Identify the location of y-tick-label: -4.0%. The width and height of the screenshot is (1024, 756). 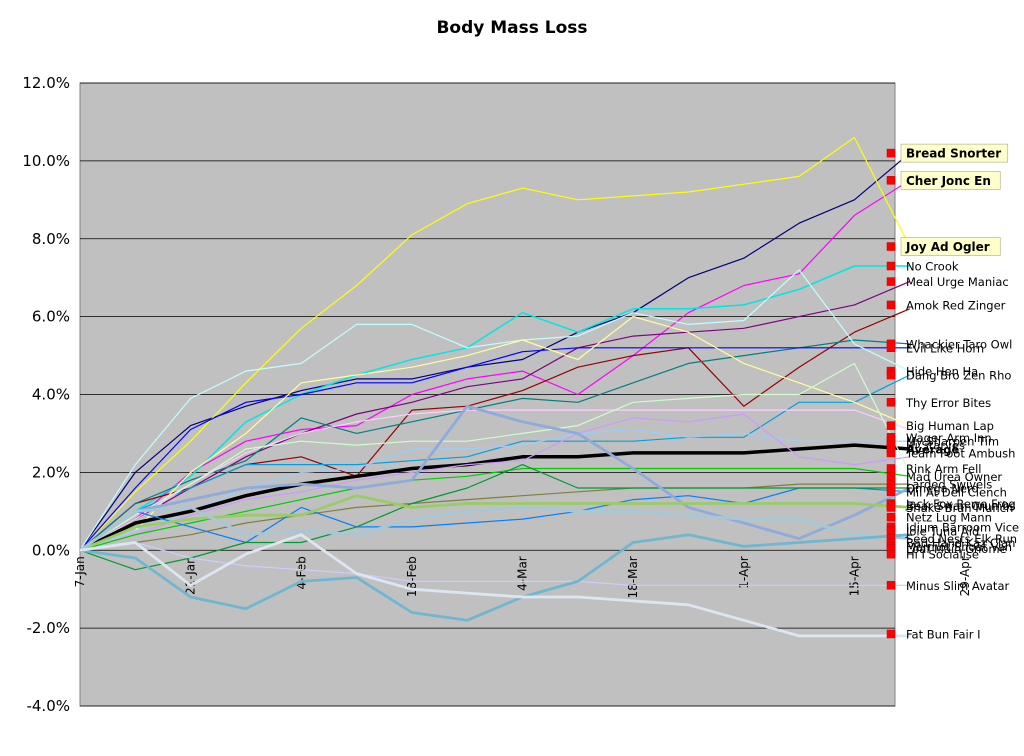
(48, 706).